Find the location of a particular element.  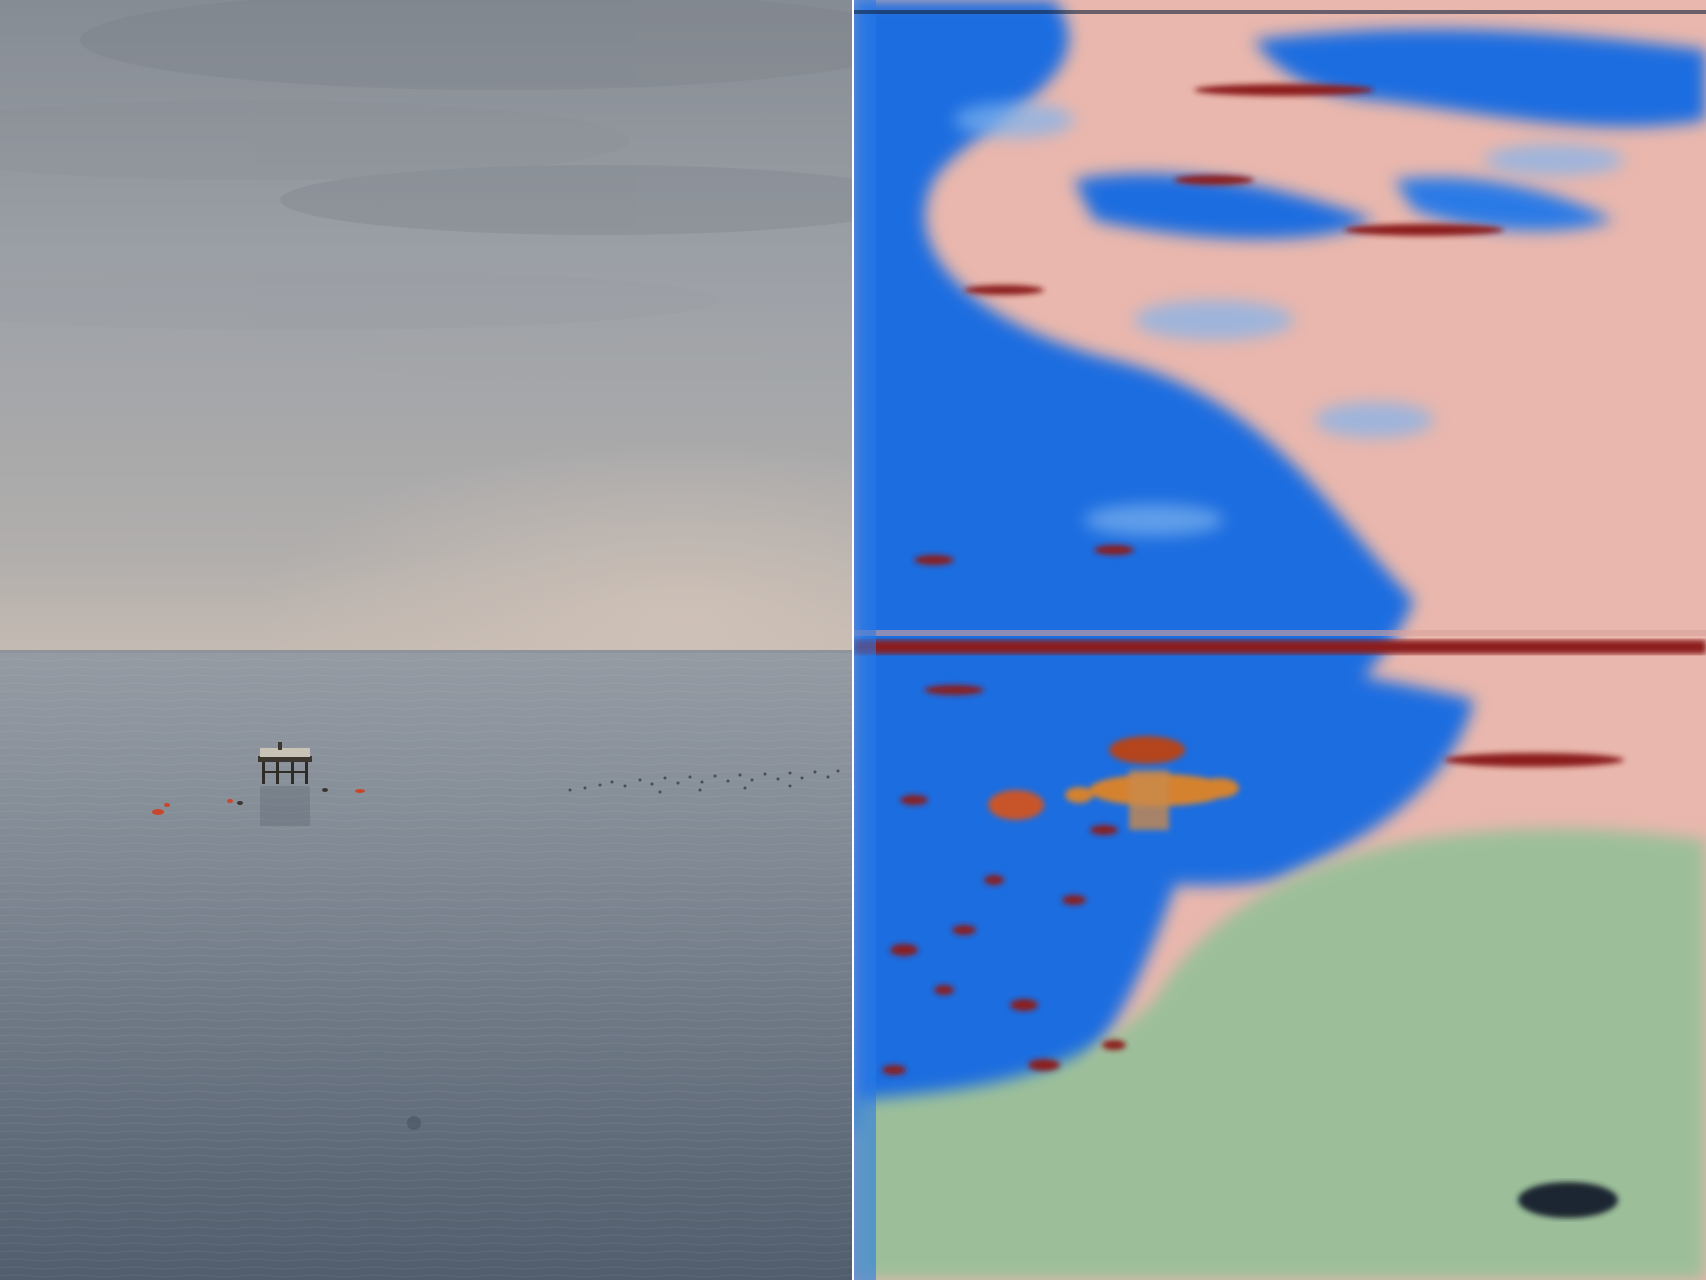

bird-flock-icon is located at coordinates (704, 781).